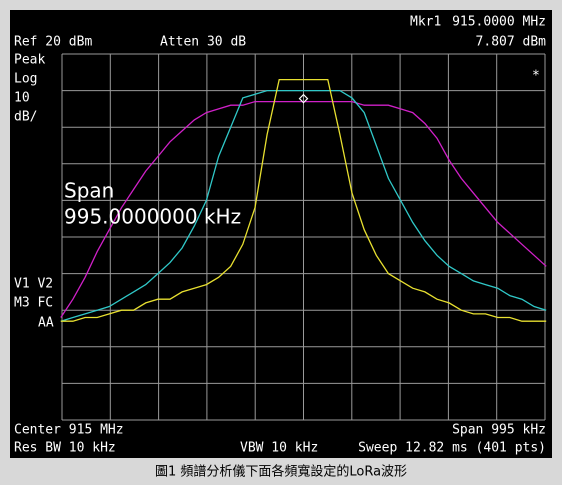 The height and width of the screenshot is (485, 562). What do you see at coordinates (279, 448) in the screenshot?
I see `vbw: VBW 10 kHz` at bounding box center [279, 448].